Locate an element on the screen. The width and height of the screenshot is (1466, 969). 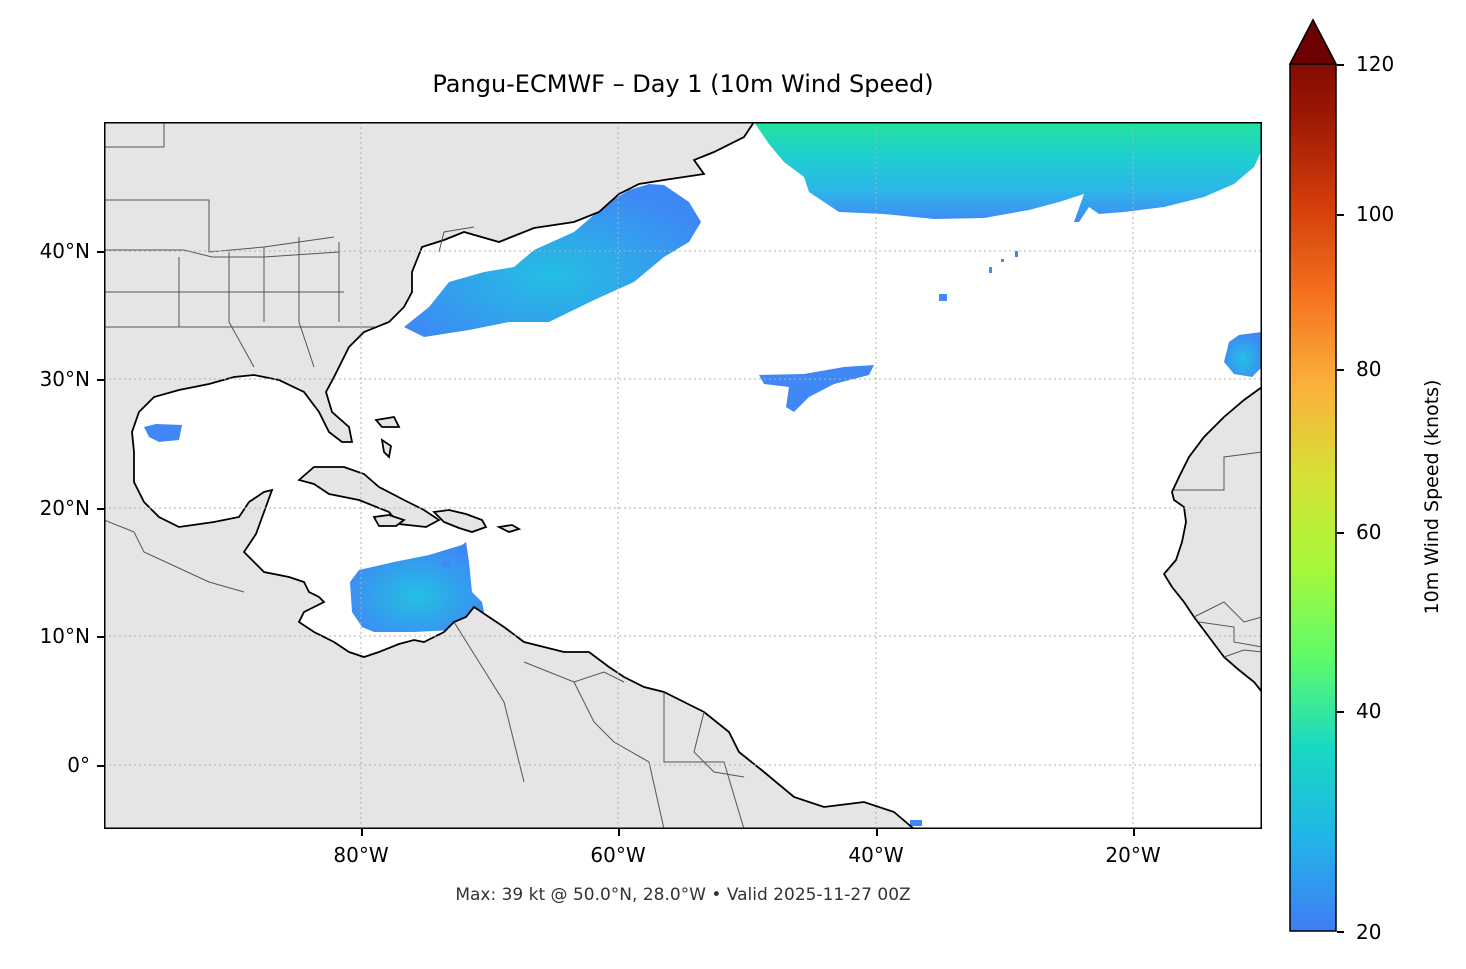
colorbar-tick-label: 80 is located at coordinates (1369, 369).